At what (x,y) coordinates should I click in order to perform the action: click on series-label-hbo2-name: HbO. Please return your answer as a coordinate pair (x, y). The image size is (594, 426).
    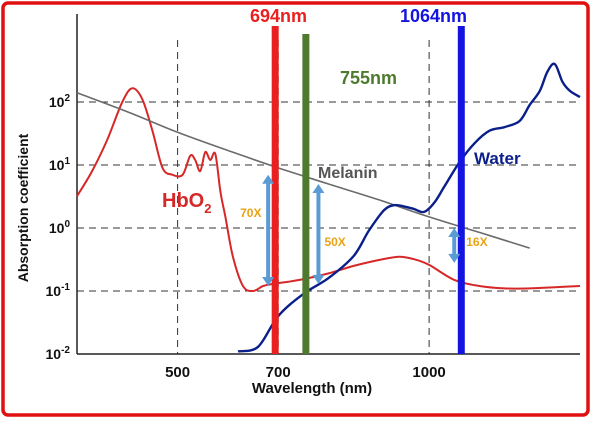
    Looking at the image, I should click on (183, 201).